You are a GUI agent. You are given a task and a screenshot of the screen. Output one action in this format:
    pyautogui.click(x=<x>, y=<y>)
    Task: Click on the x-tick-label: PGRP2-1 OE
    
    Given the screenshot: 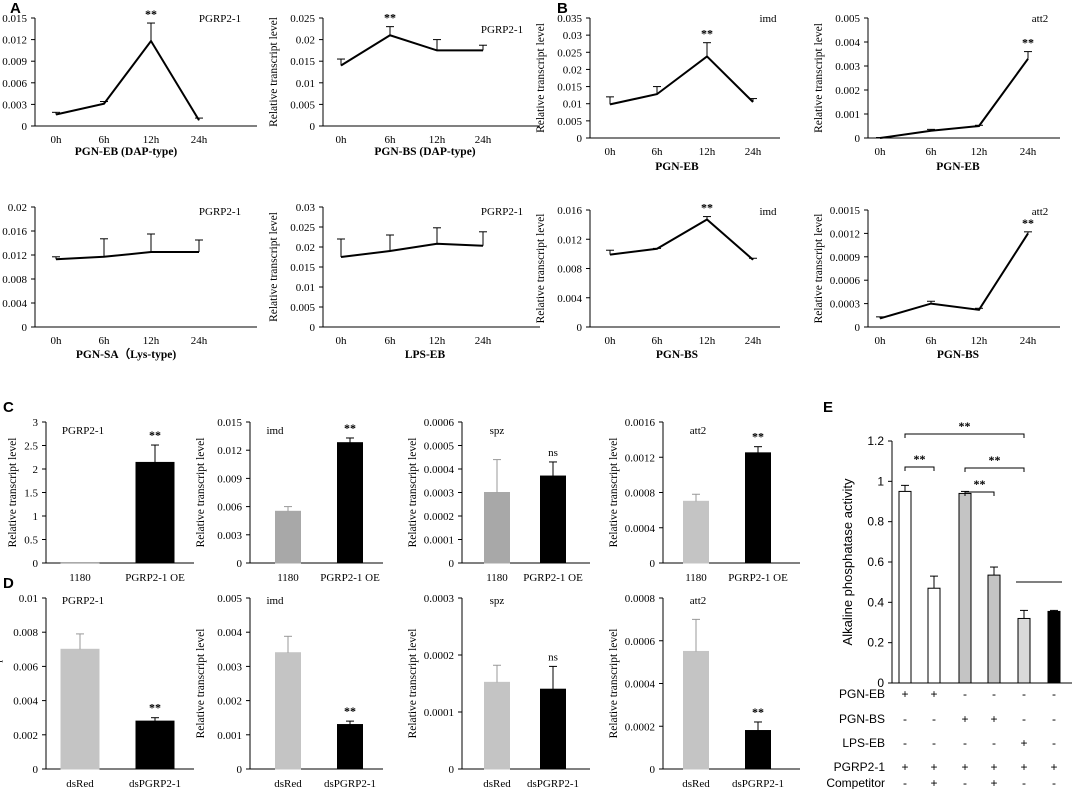 What is the action you would take?
    pyautogui.click(x=758, y=578)
    